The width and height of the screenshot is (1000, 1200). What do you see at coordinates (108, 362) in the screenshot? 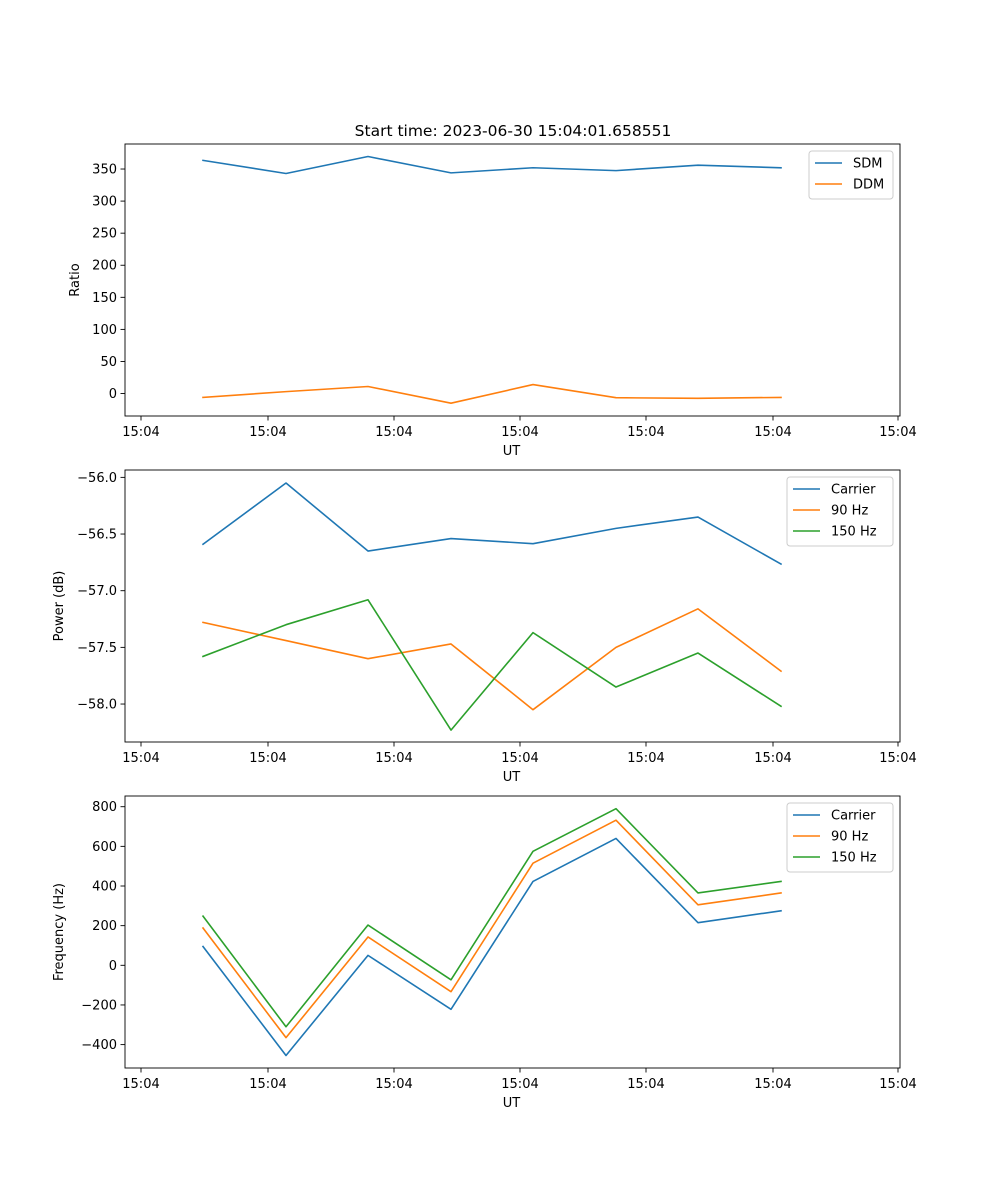
I see `y-tick-label: 50` at bounding box center [108, 362].